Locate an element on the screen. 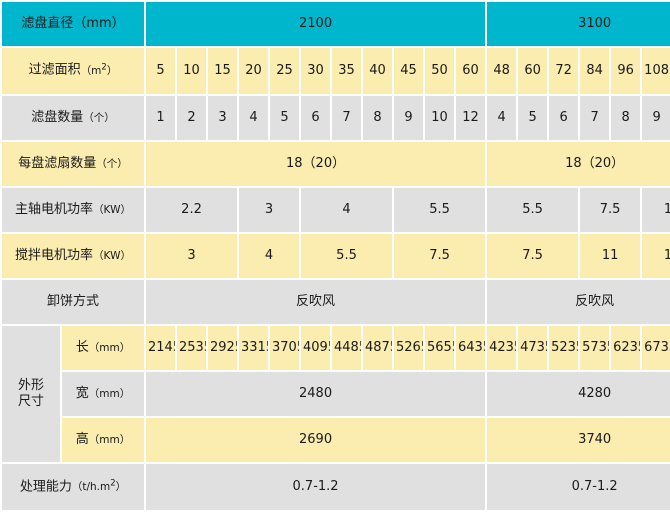  label-capacity: 处理能力（t/h.m2） is located at coordinates (73, 487).